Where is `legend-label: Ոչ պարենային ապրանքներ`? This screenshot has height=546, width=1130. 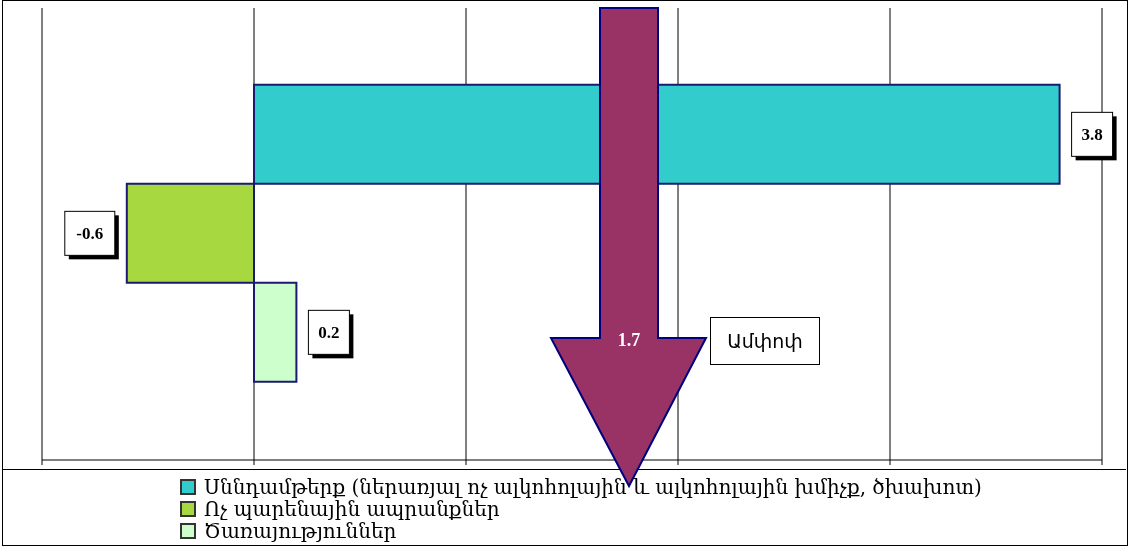
legend-label: Ոչ պարենային ապրանքներ is located at coordinates (352, 509).